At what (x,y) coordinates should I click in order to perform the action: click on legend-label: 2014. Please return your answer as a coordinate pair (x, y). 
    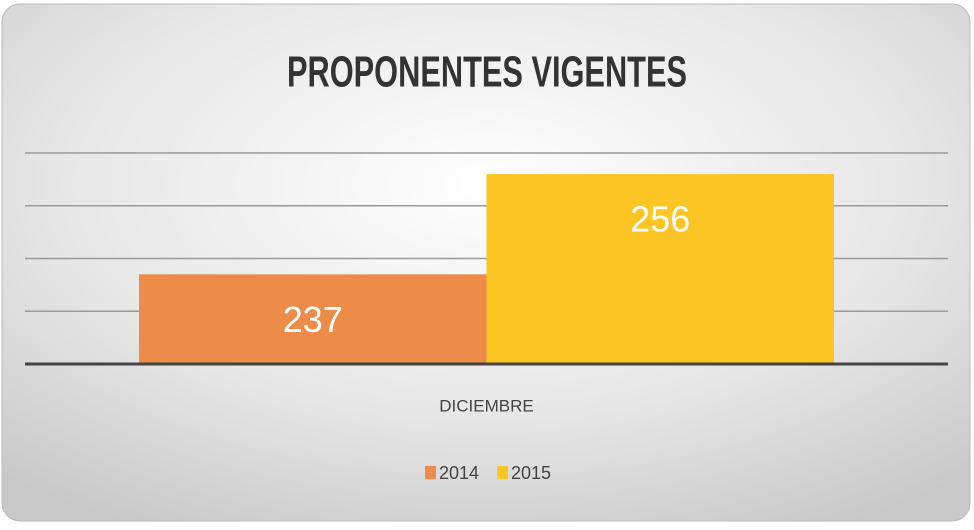
    Looking at the image, I should click on (459, 473).